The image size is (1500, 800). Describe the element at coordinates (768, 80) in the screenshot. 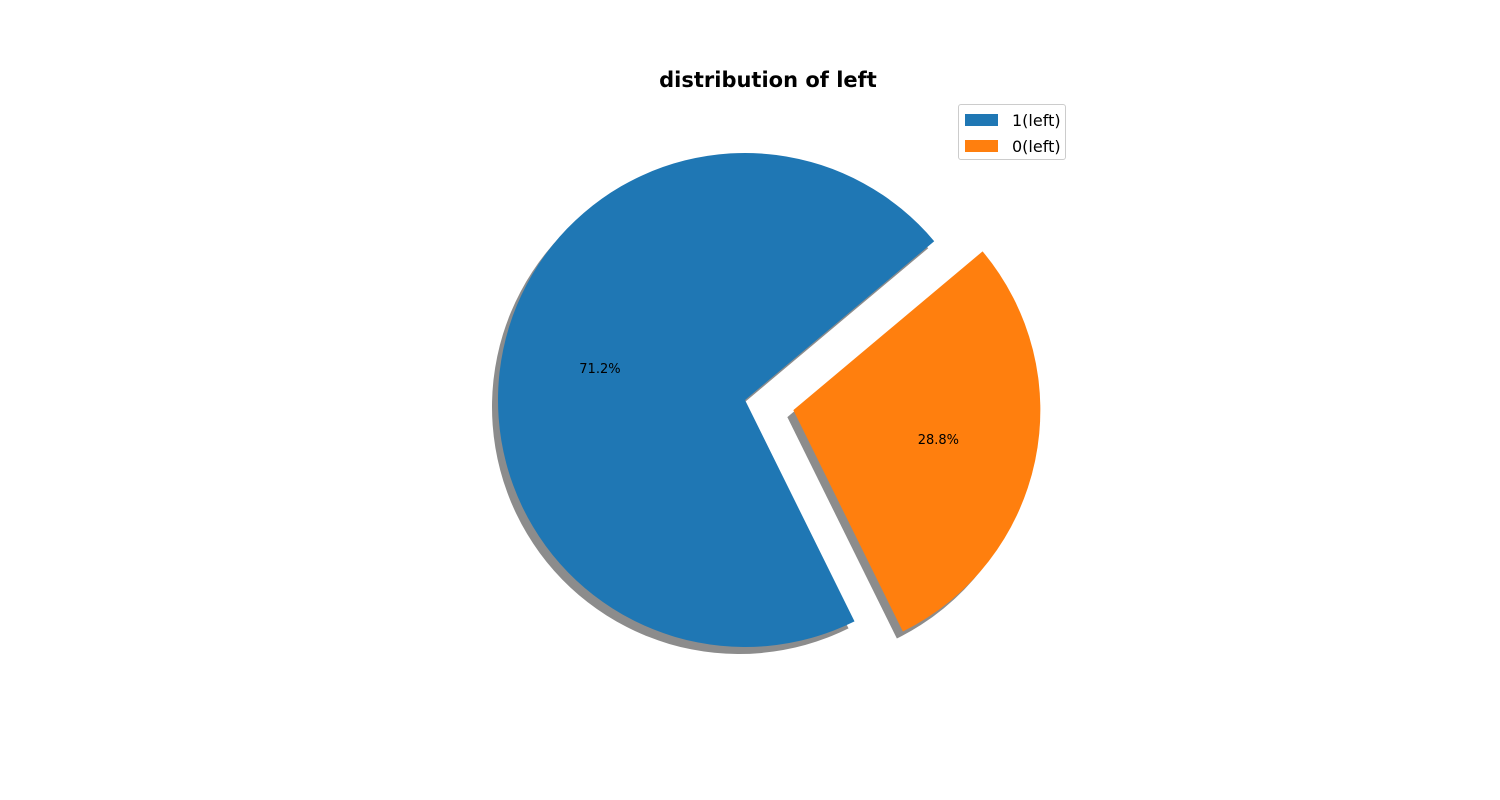

I see `chart-title: distribution of left` at that location.